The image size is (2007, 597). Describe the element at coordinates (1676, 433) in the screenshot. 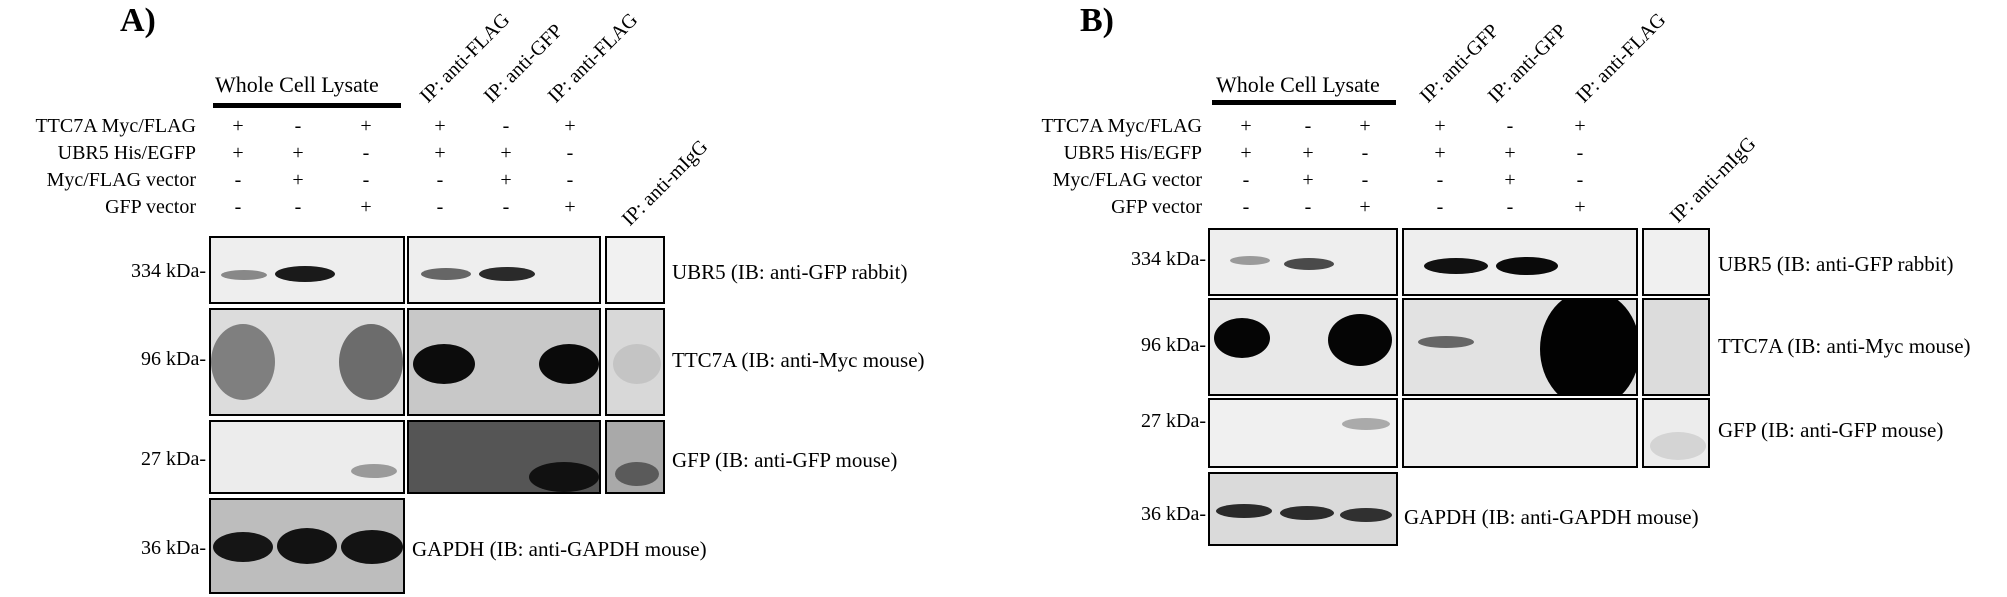

I see `panel-b-blot-gfp-igg` at that location.